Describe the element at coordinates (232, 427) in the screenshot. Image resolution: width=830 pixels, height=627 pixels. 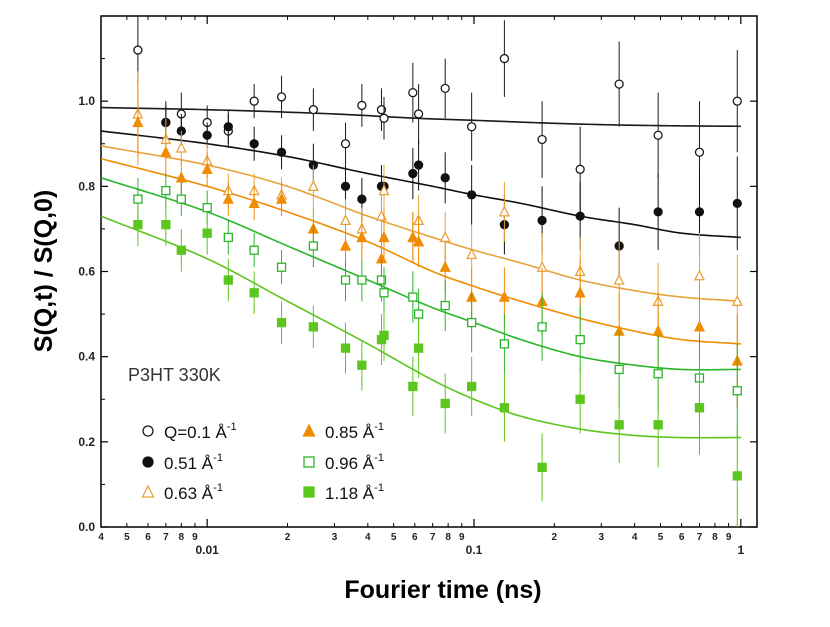
I see `legend-label-sup-q010: -1` at that location.